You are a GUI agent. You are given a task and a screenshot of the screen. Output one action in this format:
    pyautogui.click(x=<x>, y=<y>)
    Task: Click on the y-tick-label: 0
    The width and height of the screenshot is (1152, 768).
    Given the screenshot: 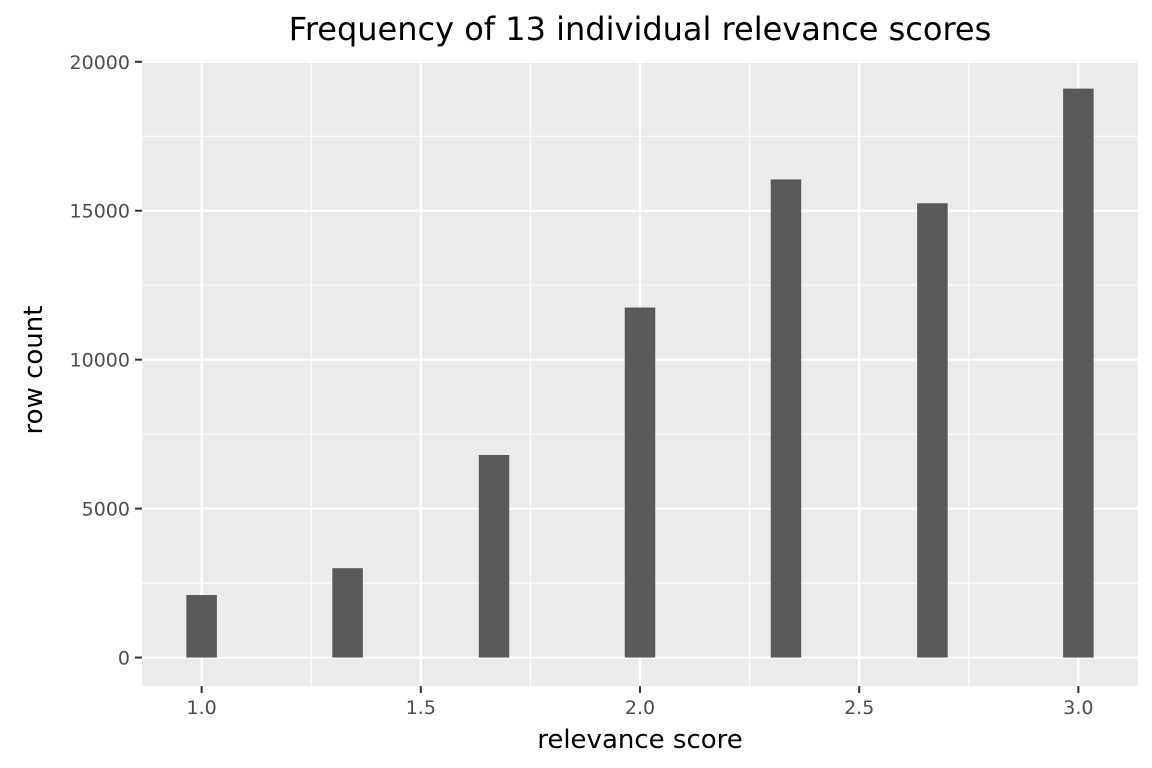 What is the action you would take?
    pyautogui.click(x=124, y=659)
    